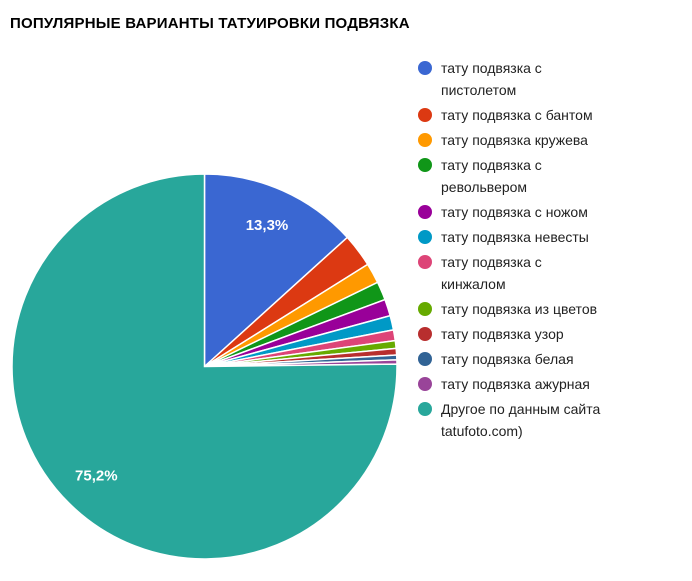 This screenshot has width=692, height=581. I want to click on legend-item-3: тату подвязка кружева, so click(548, 140).